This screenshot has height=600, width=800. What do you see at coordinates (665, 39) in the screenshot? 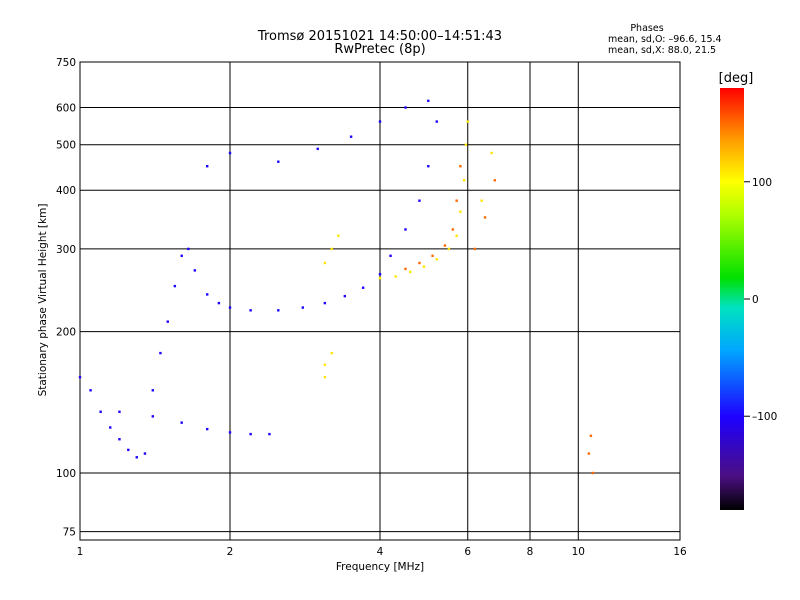
I see `phase-stats-o: mean, sd,O: –96.6, 15.4` at bounding box center [665, 39].